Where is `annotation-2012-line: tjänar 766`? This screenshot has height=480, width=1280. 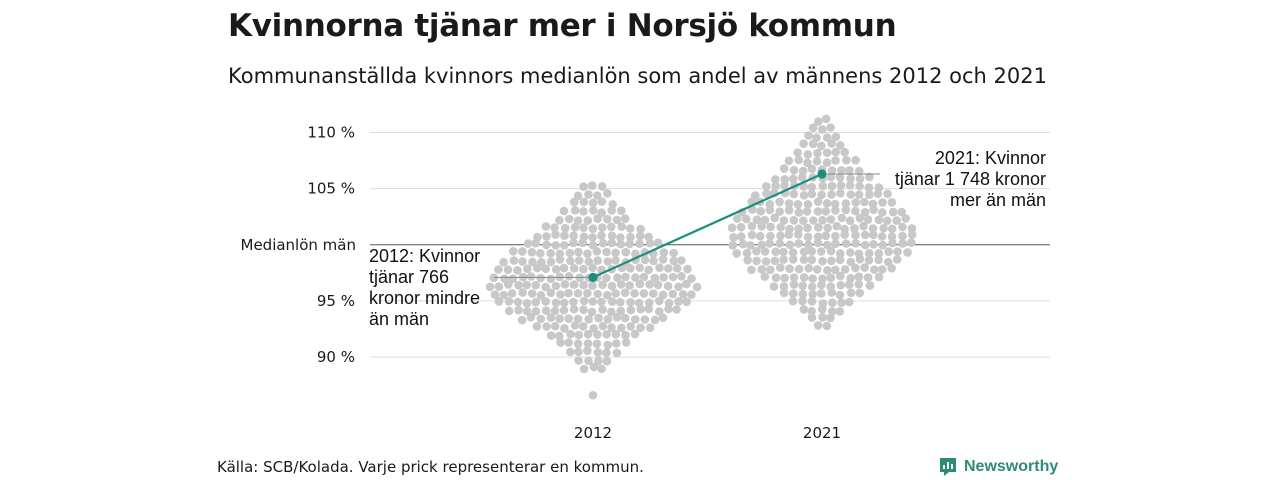 annotation-2012-line: tjänar 766 is located at coordinates (409, 277).